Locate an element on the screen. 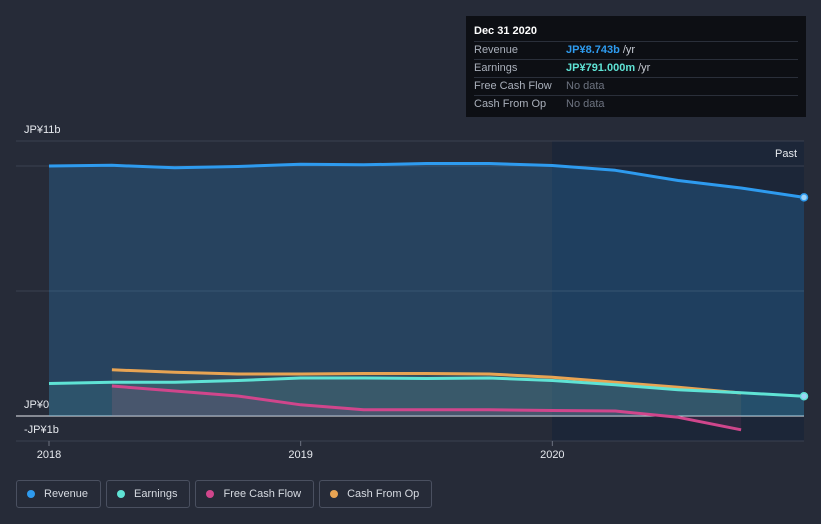 Image resolution: width=821 pixels, height=524 pixels. free-cash-flow-line is located at coordinates (426, 408).